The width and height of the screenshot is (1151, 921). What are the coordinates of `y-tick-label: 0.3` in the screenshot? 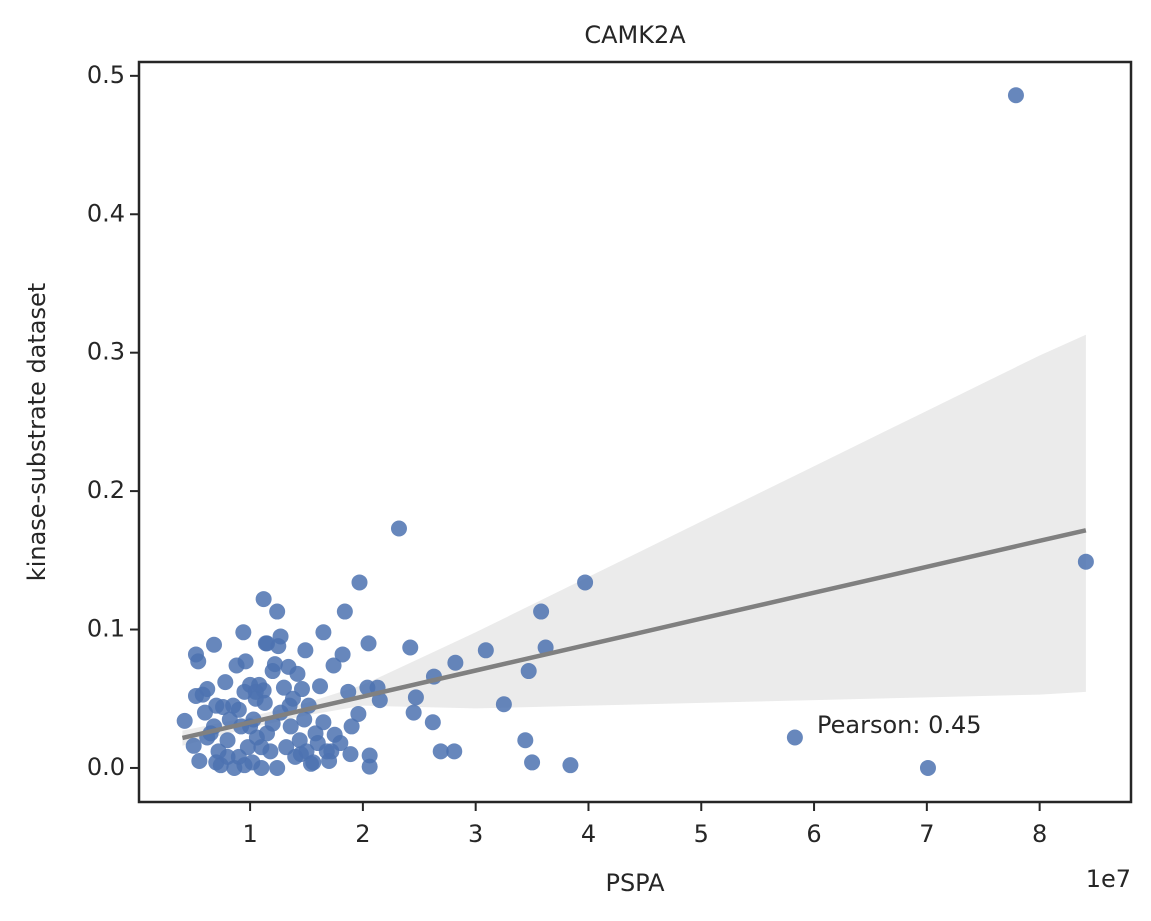 It's located at (106, 352).